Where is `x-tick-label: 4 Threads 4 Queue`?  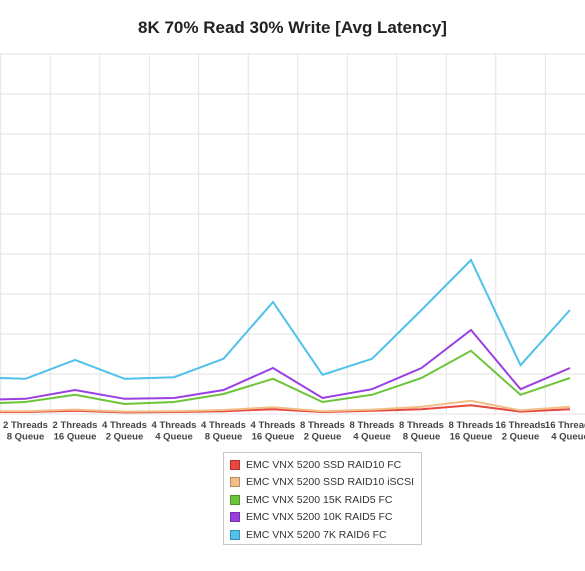 x-tick-label: 4 Threads 4 Queue is located at coordinates (174, 431).